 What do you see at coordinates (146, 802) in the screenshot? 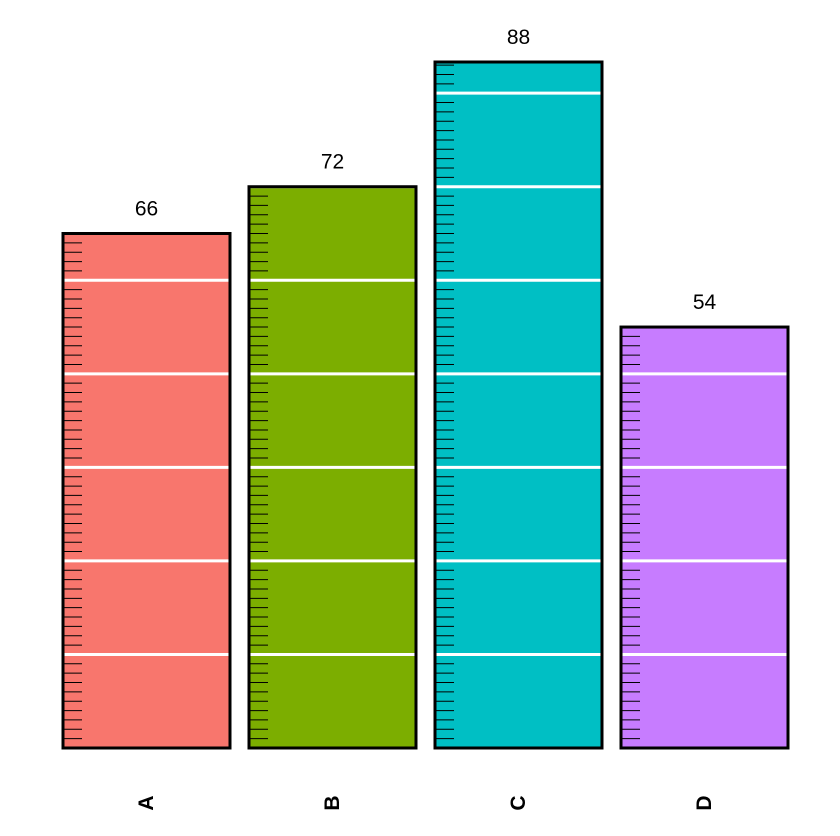
I see `category-label-a: A` at bounding box center [146, 802].